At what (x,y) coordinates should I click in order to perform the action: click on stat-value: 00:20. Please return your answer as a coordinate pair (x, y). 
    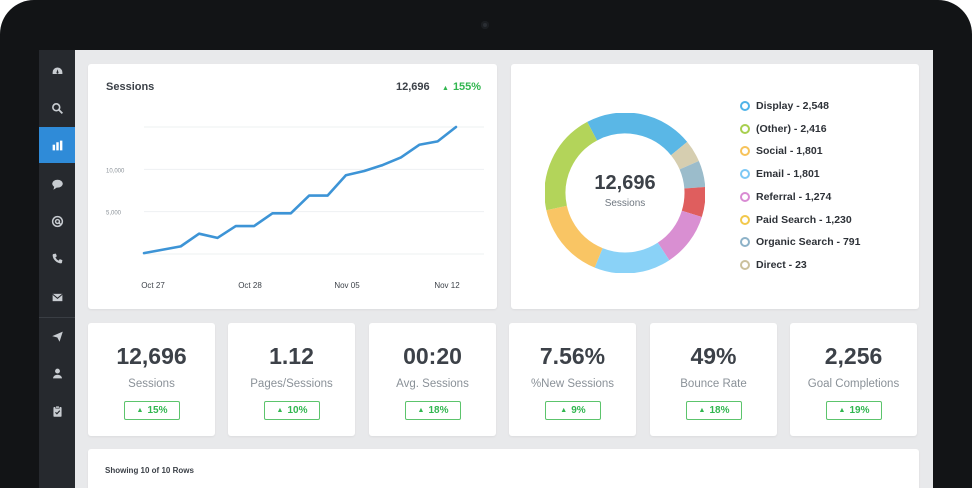
    Looking at the image, I should click on (432, 356).